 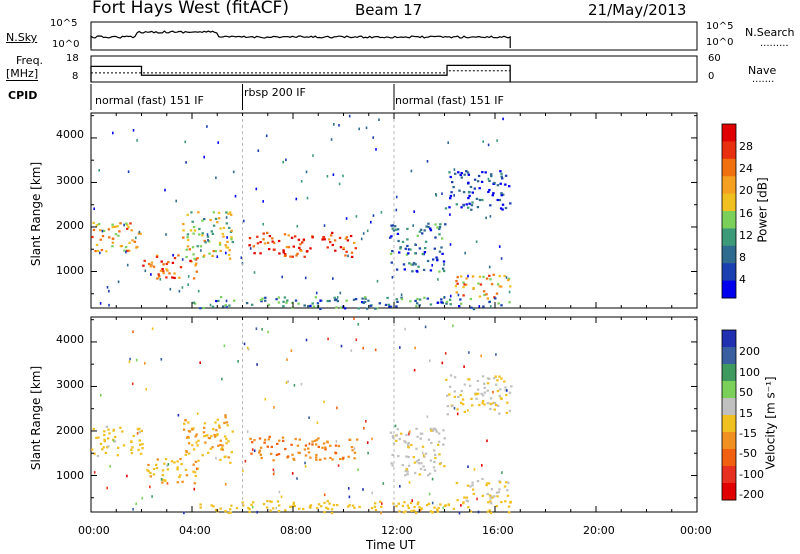 What do you see at coordinates (449, 100) in the screenshot?
I see `cpid-segment-3: normal (fast) 151 IF` at bounding box center [449, 100].